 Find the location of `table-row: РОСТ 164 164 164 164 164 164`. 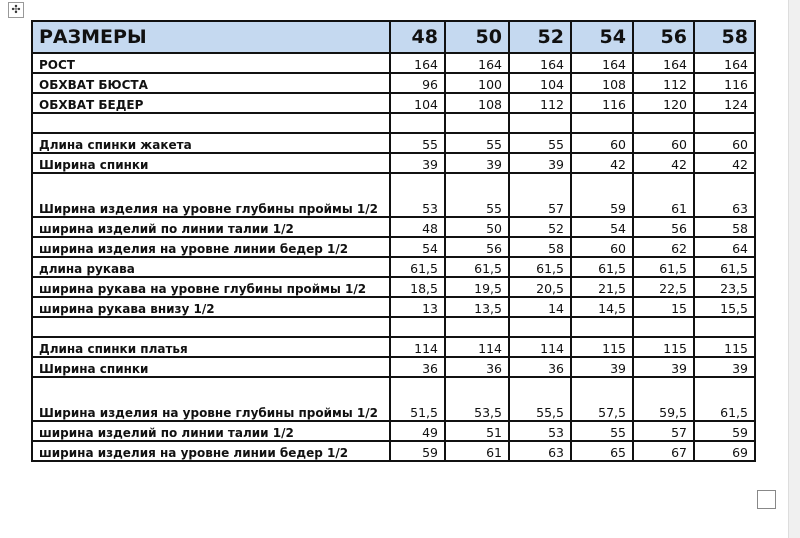

table-row: РОСТ 164 164 164 164 164 164 is located at coordinates (393, 63).